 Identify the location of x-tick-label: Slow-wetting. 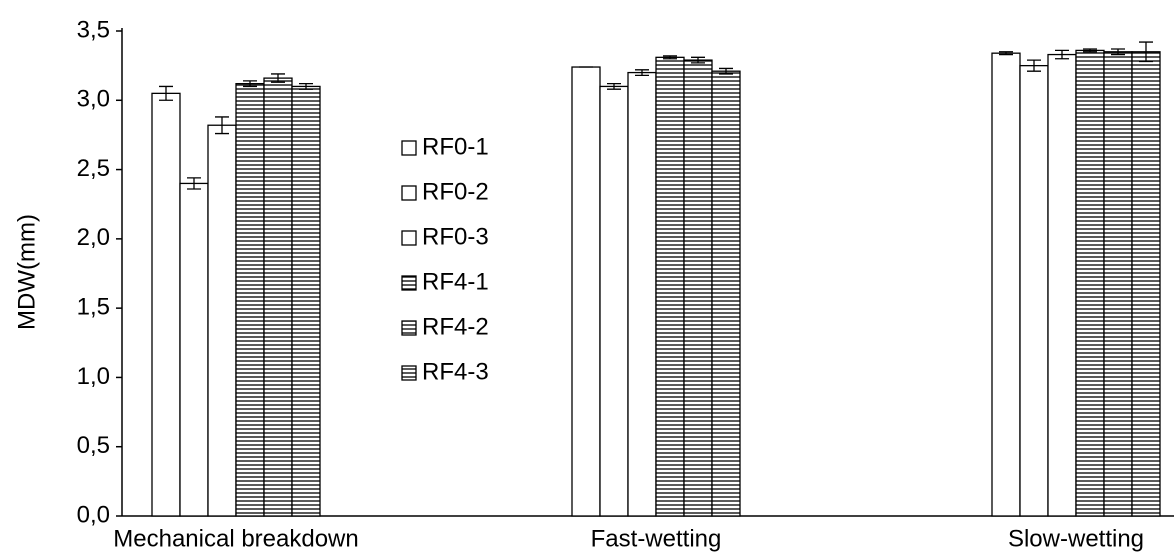
(1076, 538).